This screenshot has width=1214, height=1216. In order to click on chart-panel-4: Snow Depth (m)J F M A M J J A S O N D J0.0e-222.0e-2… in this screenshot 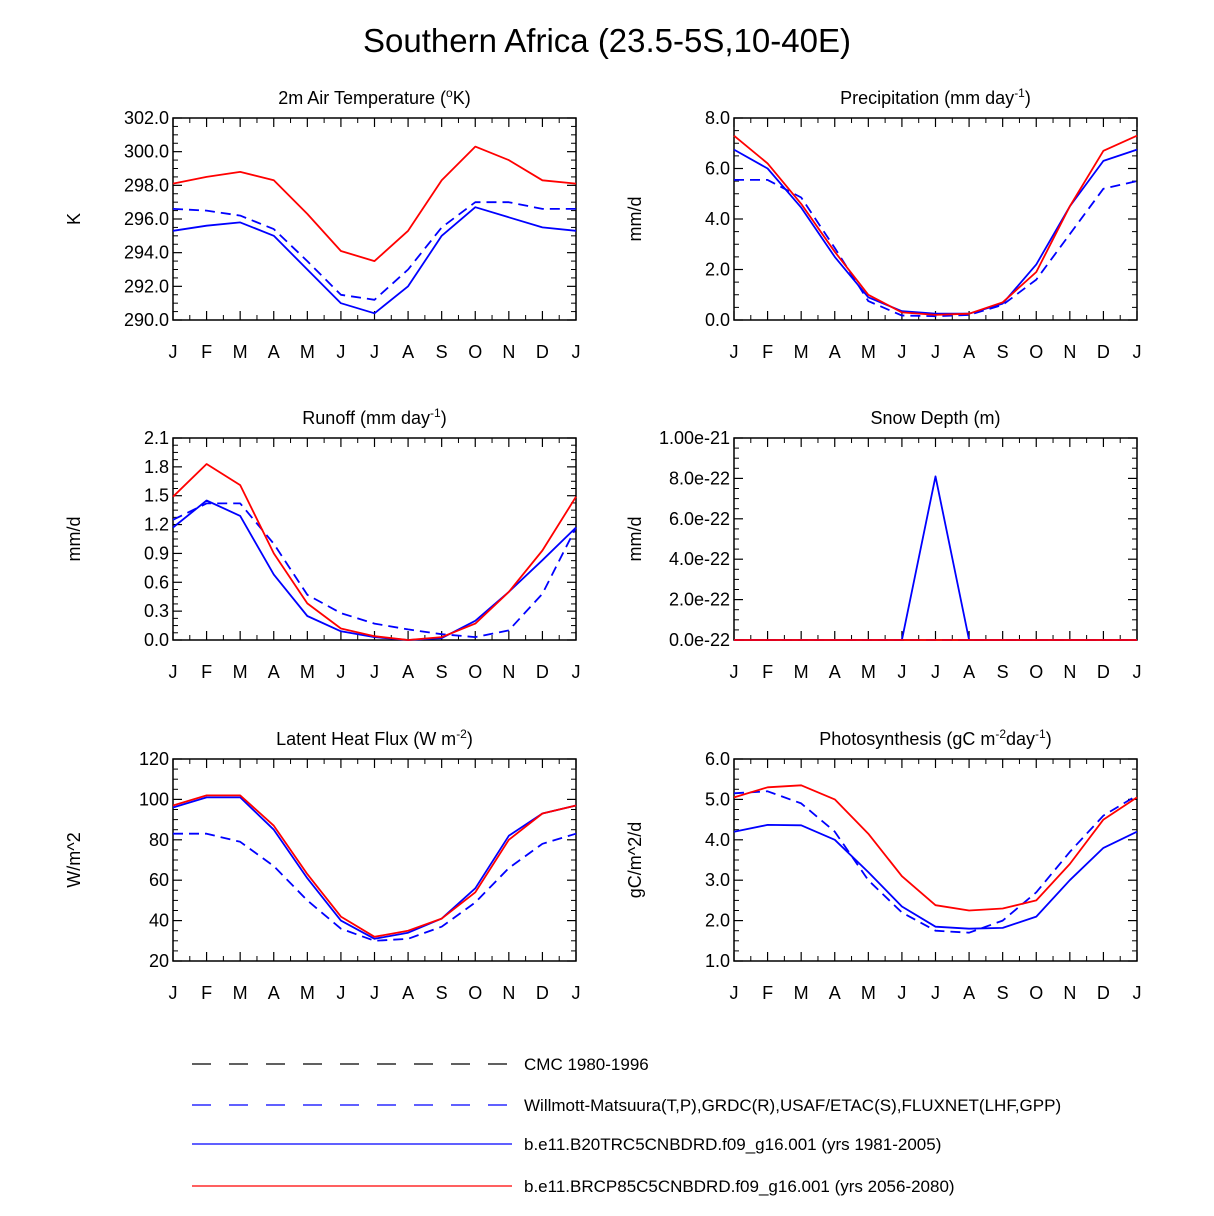, I will do `click(883, 545)`.